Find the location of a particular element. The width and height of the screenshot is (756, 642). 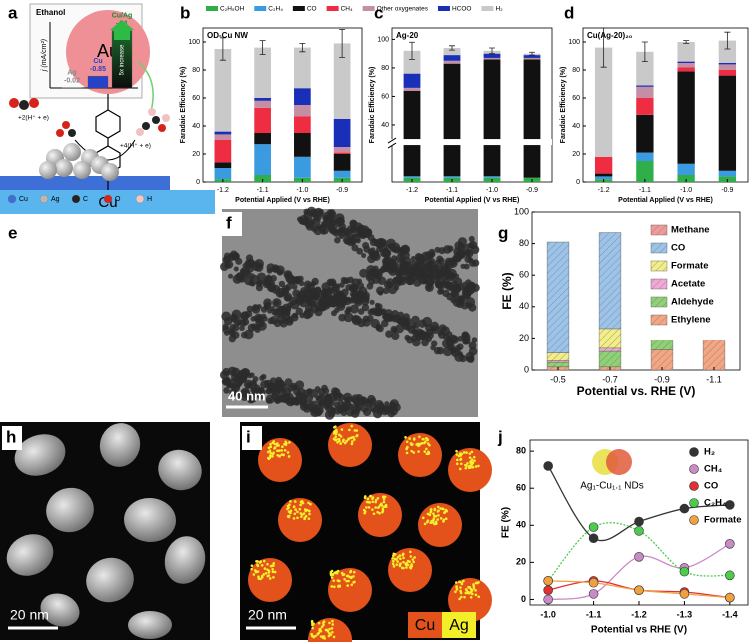

bar-name: Cu is located at coordinates (97, 61).